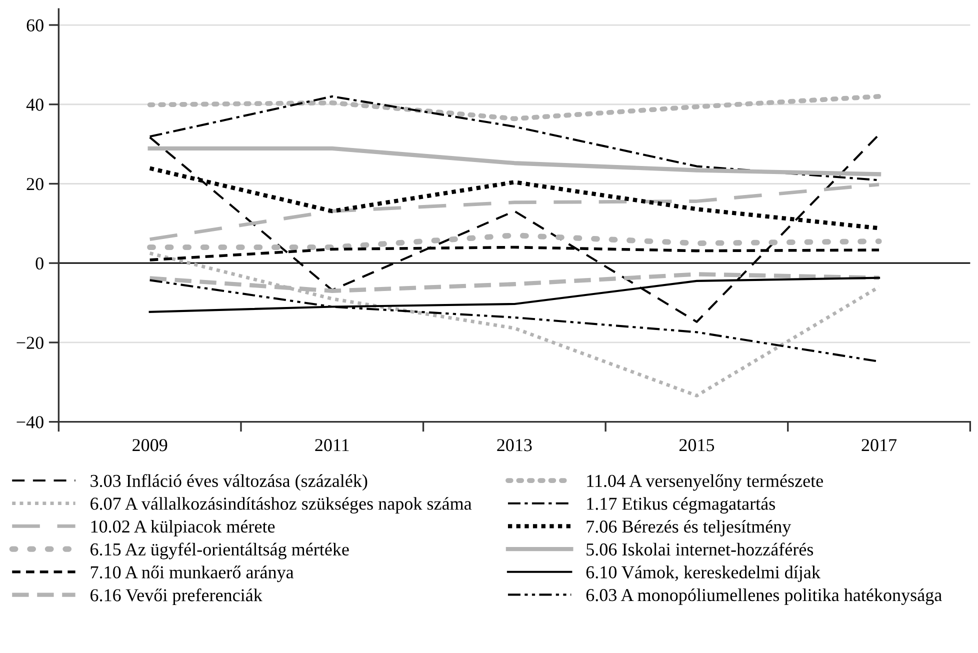 The height and width of the screenshot is (653, 978). Describe the element at coordinates (764, 596) in the screenshot. I see `legend-label: 6.03 A monopóliumellenes politika hatékonysága` at that location.